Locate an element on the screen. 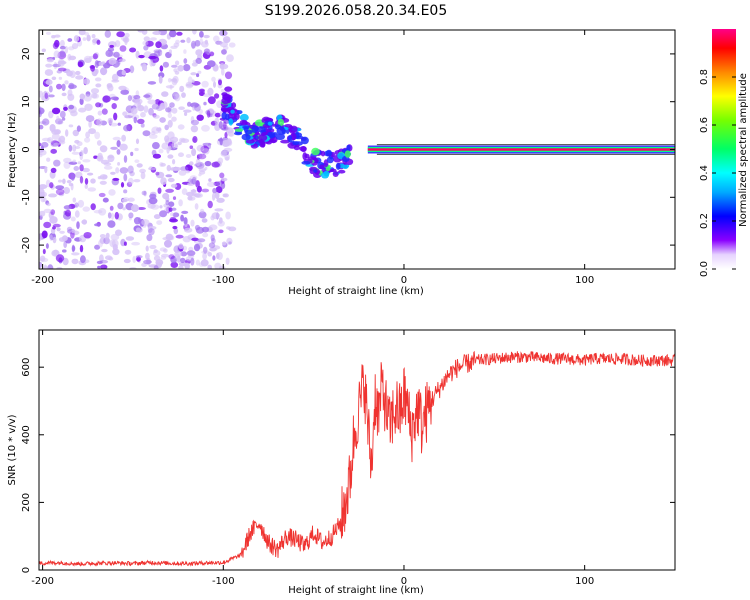 Image resolution: width=750 pixels, height=600 pixels. y-tick-label: 200 is located at coordinates (26, 502).